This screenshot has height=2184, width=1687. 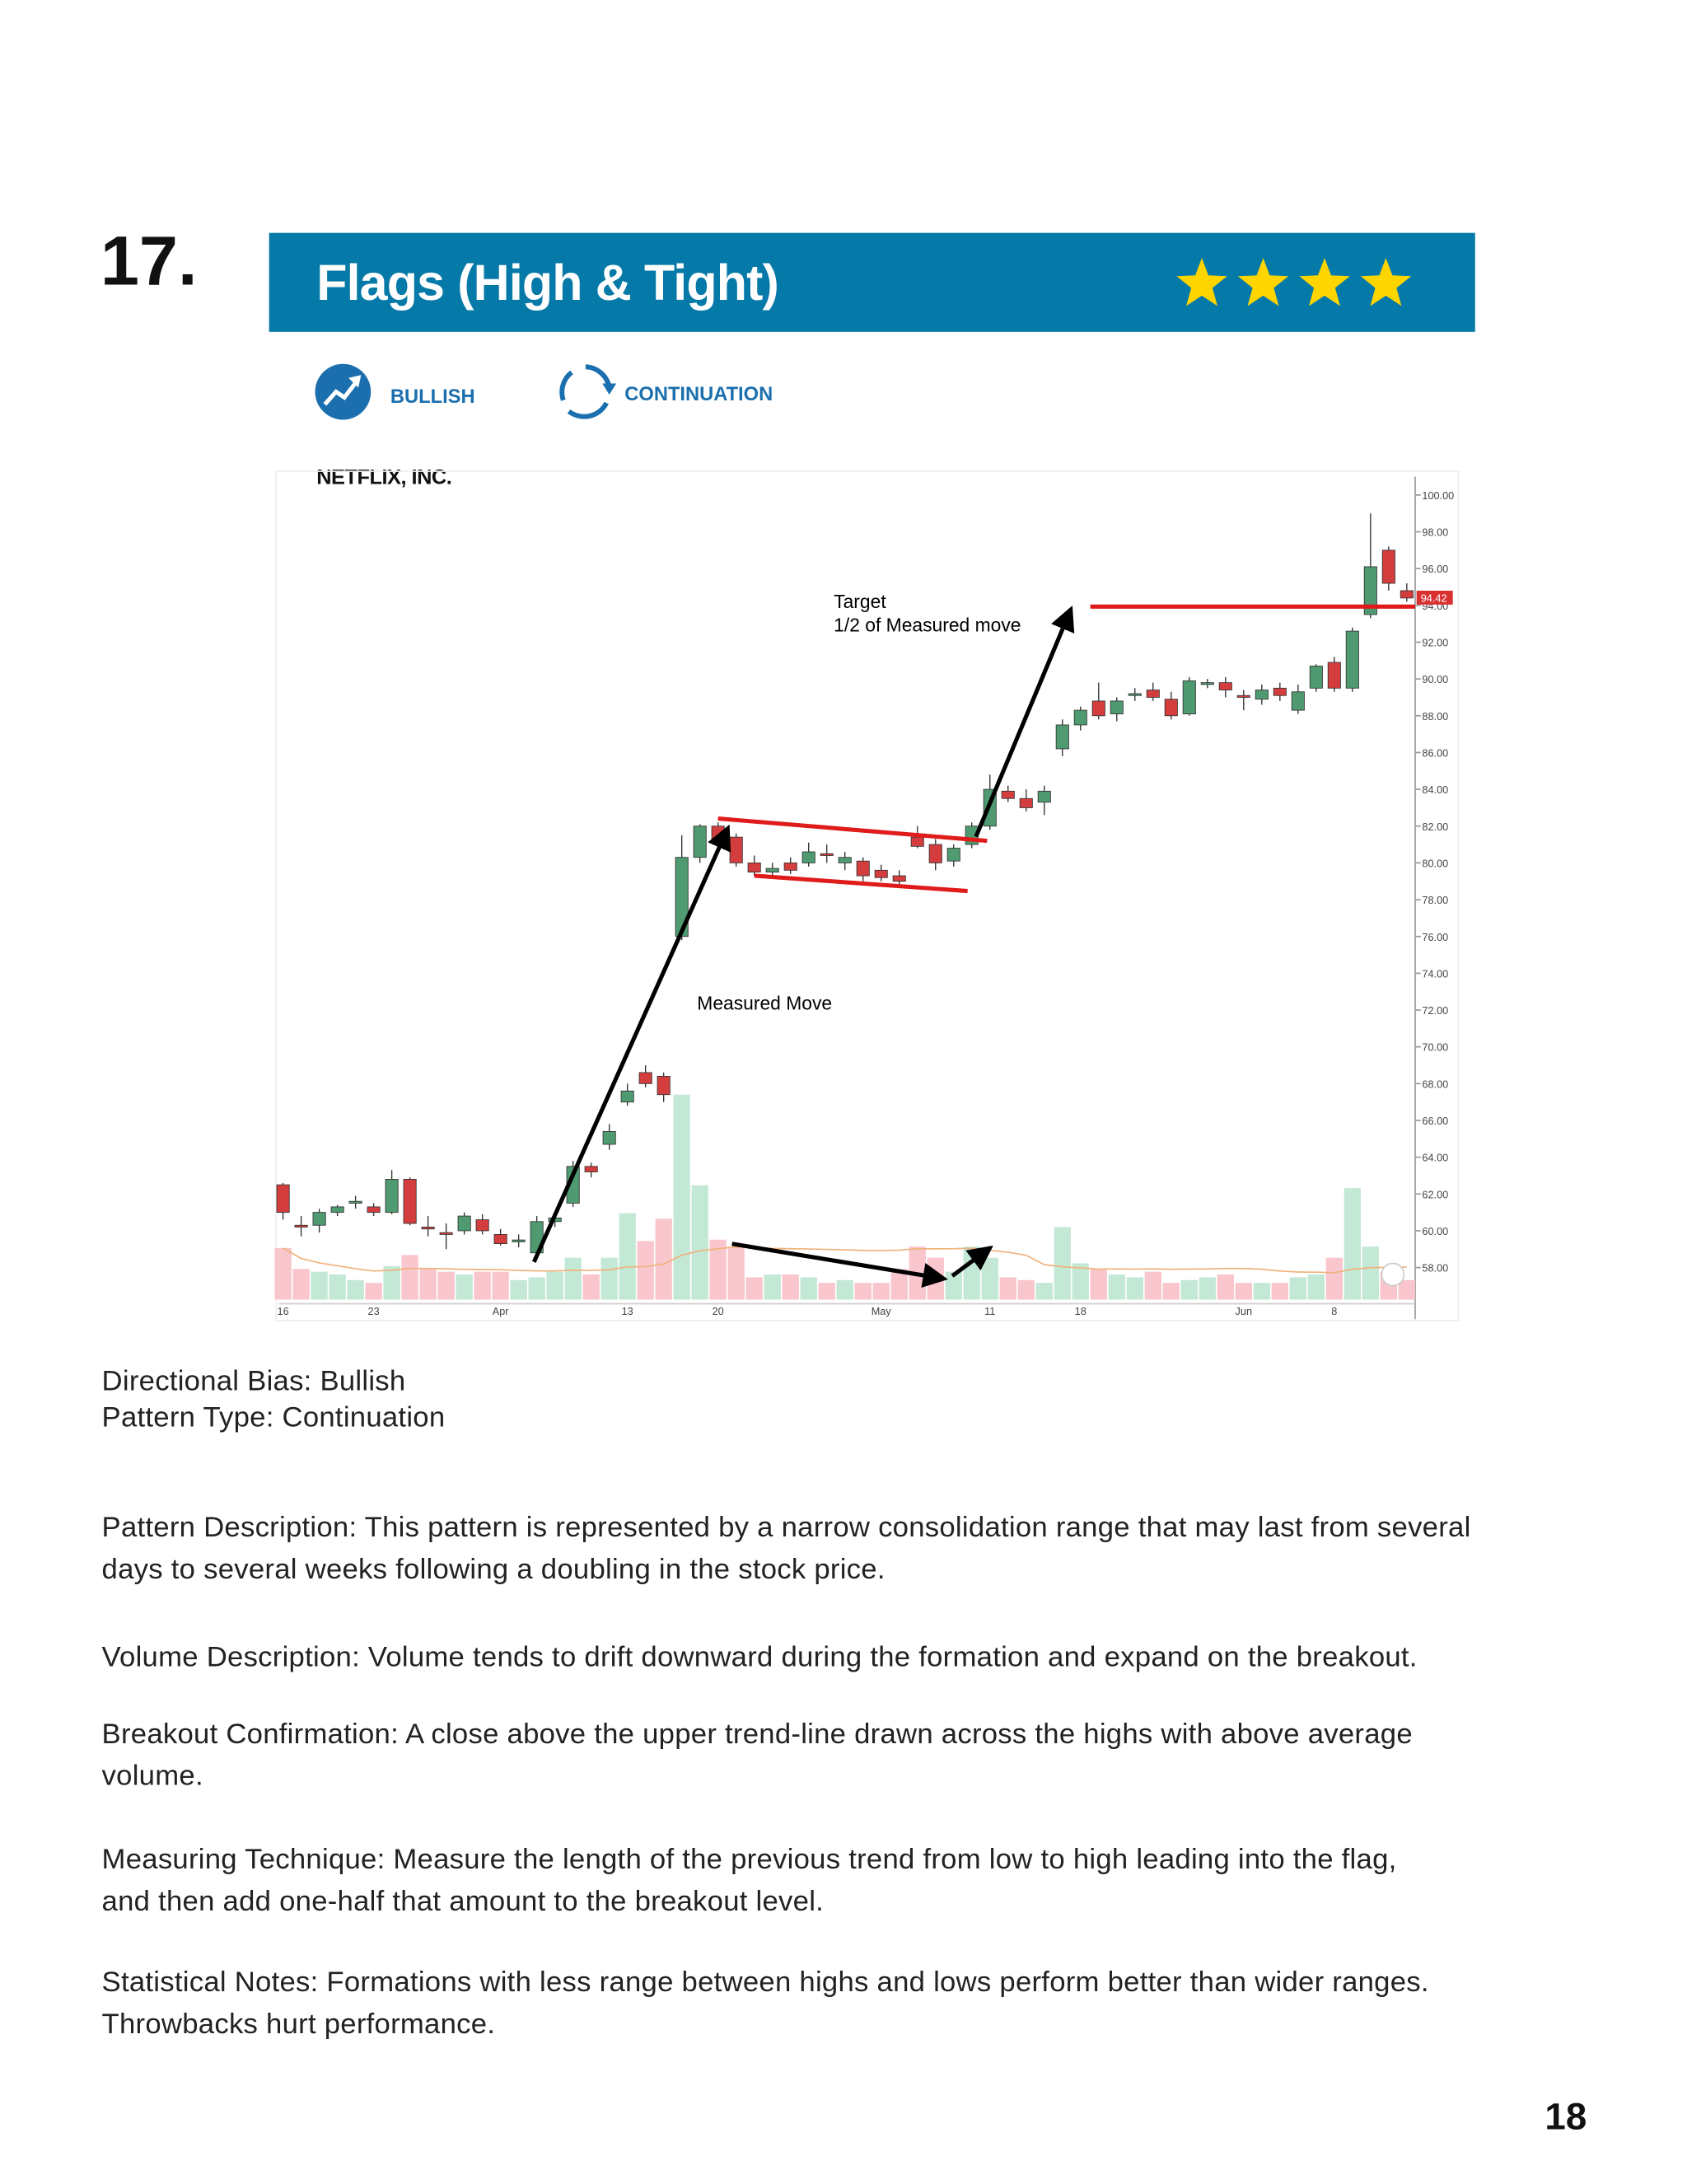 What do you see at coordinates (627, 1311) in the screenshot?
I see `x-tick-label: 13` at bounding box center [627, 1311].